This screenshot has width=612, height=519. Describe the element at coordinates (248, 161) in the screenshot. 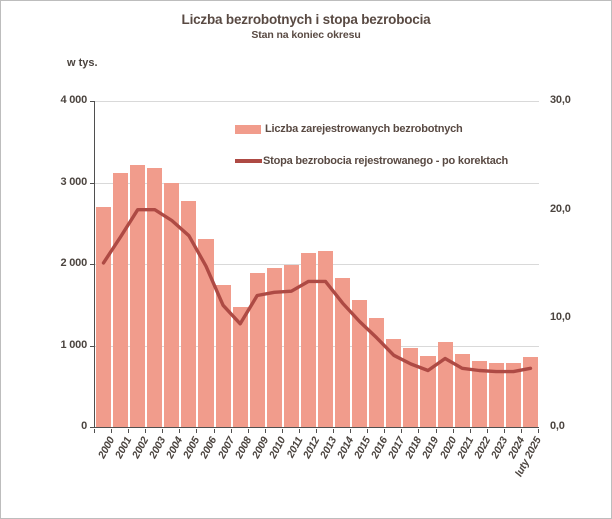

I see `line-series-swatch-icon` at that location.